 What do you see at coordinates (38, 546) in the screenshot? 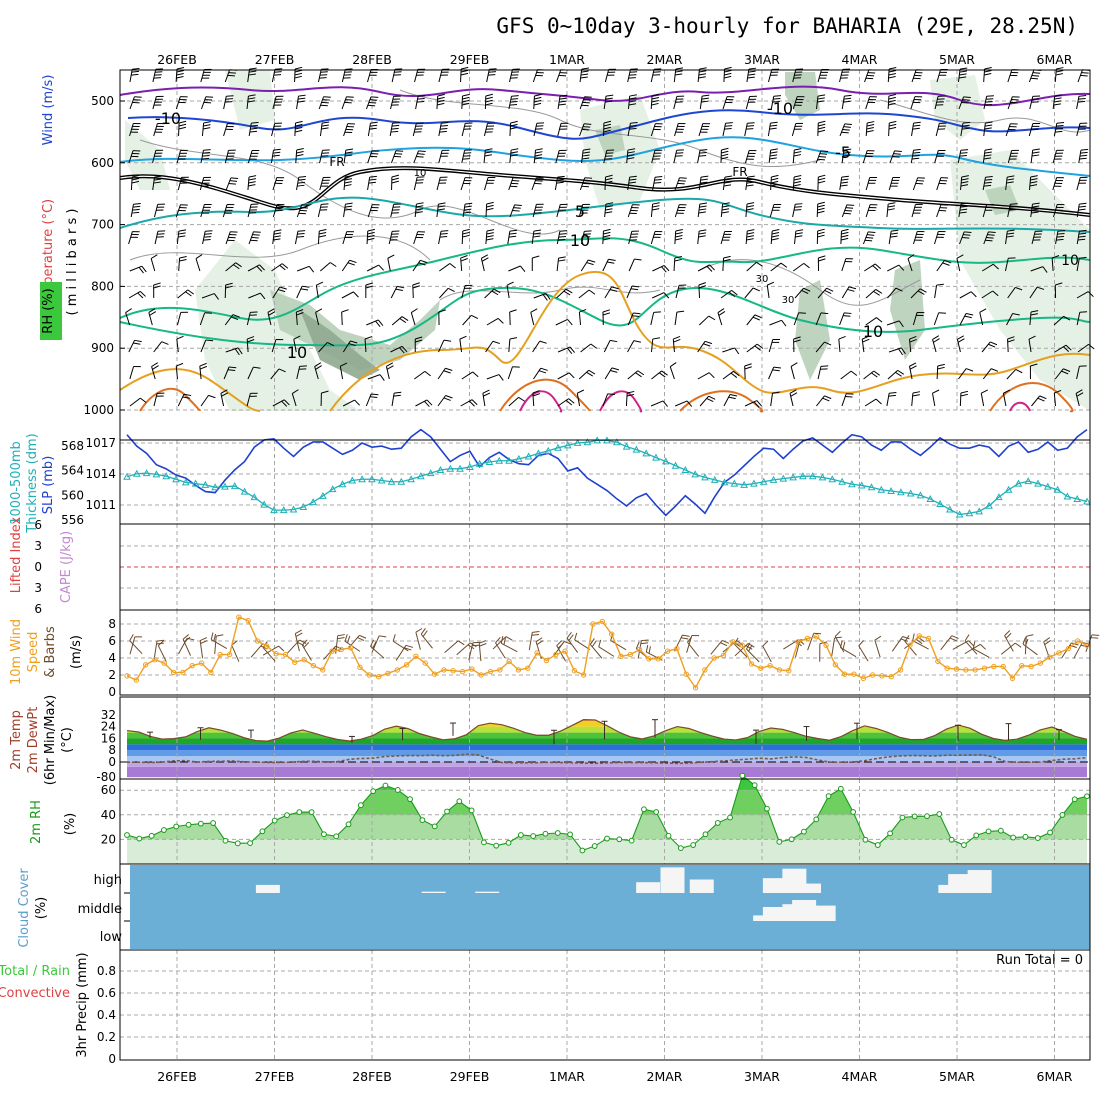
I see `lifted-tick: 3` at bounding box center [38, 546].